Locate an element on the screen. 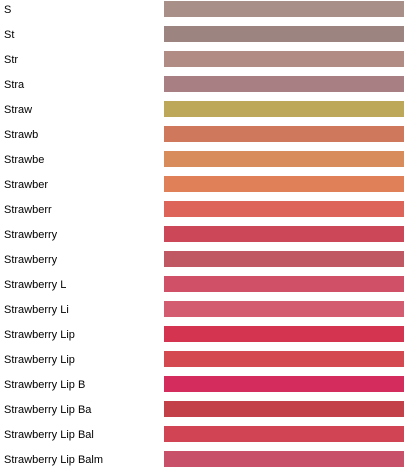  swatch-label: Strawb is located at coordinates (21, 135).